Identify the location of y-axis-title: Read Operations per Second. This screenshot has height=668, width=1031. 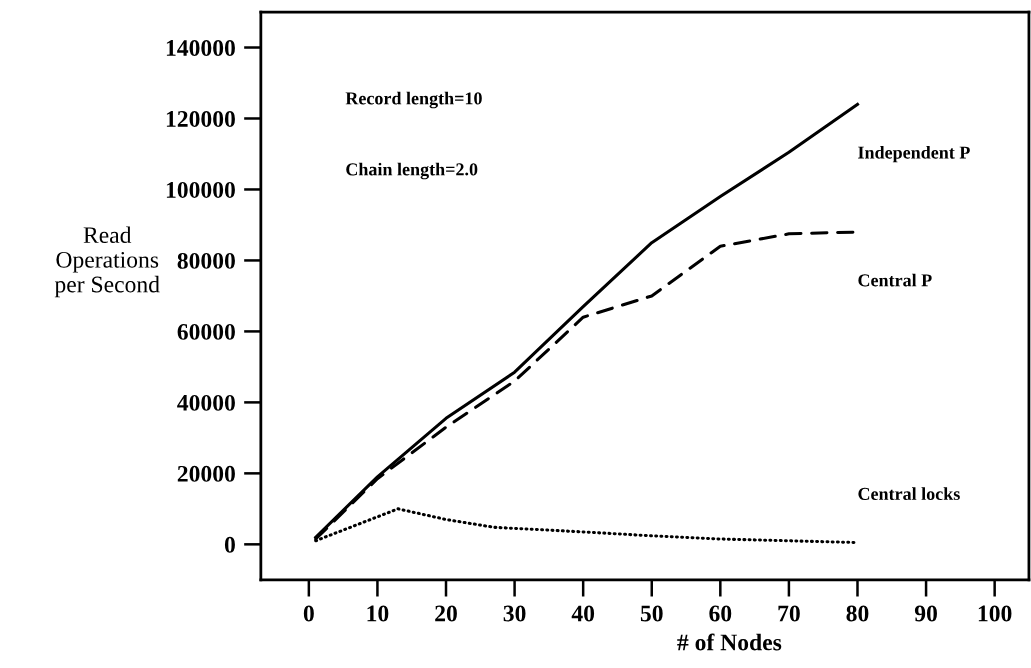
(107, 262).